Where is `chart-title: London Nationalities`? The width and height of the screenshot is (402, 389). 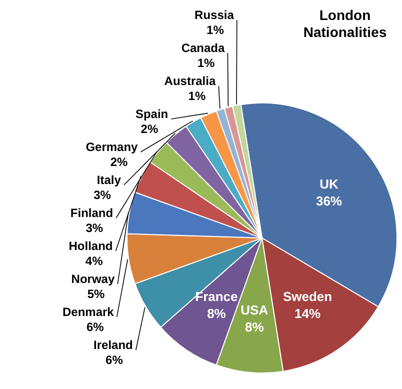 chart-title: London Nationalities is located at coordinates (345, 23).